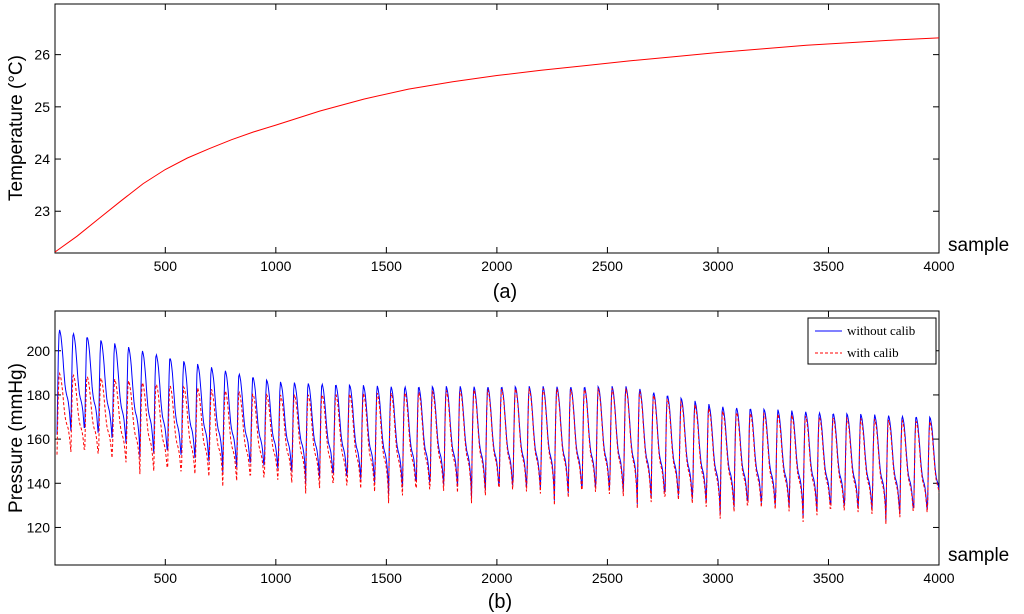  Describe the element at coordinates (16, 128) in the screenshot. I see `panel-a-ylabel: Temperature (°C)` at that location.